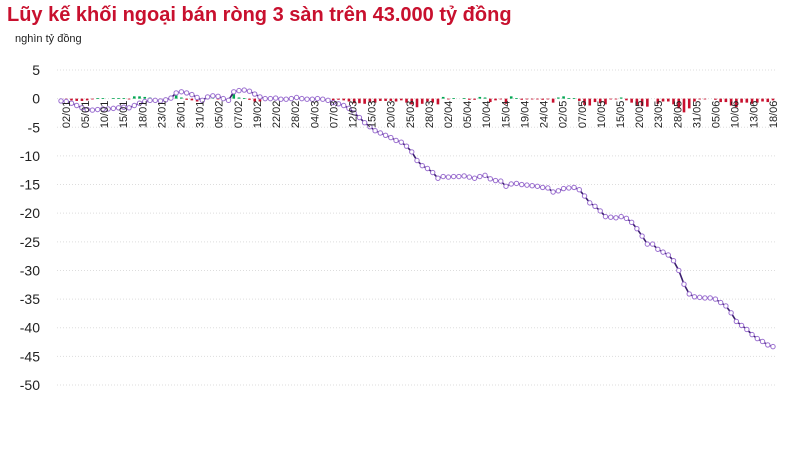 This screenshot has width=800, height=449. Describe the element at coordinates (67, 115) in the screenshot. I see `x-tick-label: 02/01` at that location.